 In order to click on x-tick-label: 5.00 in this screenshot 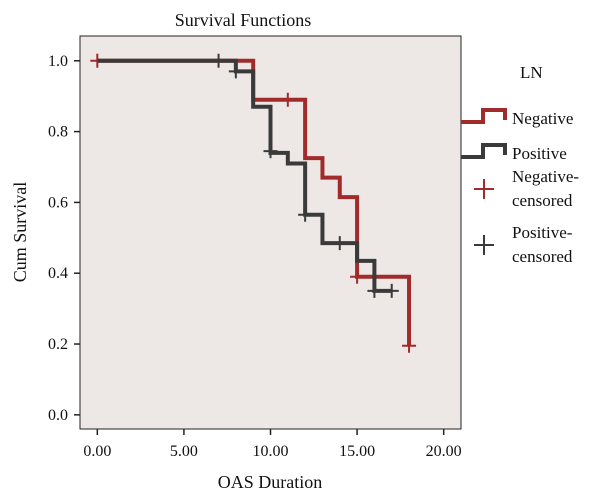, I will do `click(184, 451)`.